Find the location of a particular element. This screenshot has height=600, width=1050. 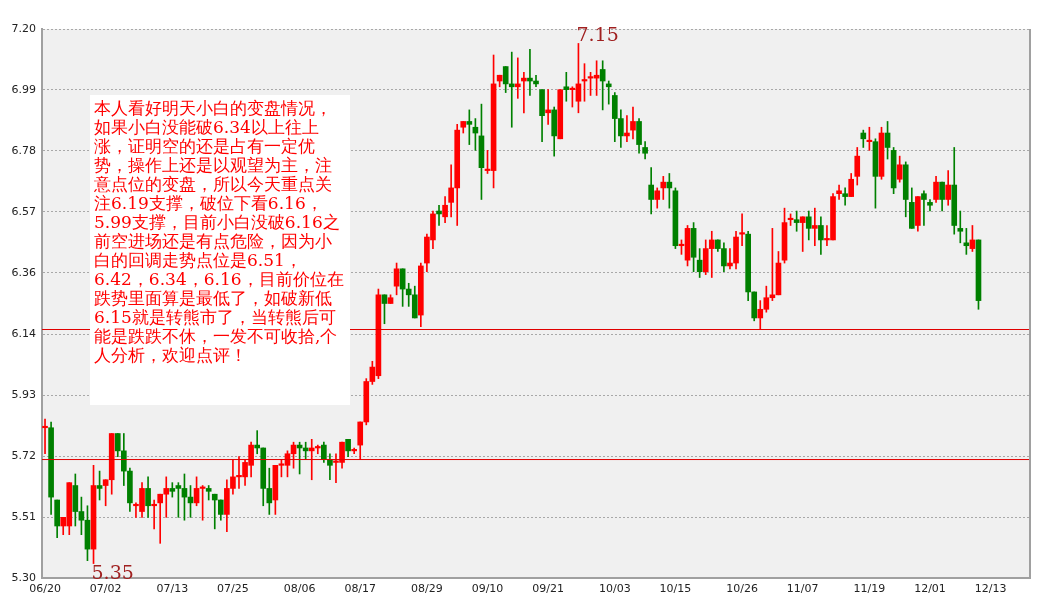

text: 本人看好明天小白的变盘情况，如果小白没能破6.34以上往上涨，证明空的还是占有一定优势，操作上还是以观望为主，注意点位的变盘，所以今天重点关注6.19支撑，破位下看6.16，5.99支撑，目前小白没破6.16之前空进场还是有点危险，因为小白的回调走势点位是6.51，6.42，6.34，6.16，目前价位在跌势里面算是最低了，如破新低6.15就是转熊市了，当转熊后可能是跌跌不休，一发不可收拾,个人分析，欢迎点评！ is located at coordinates (219, 231).